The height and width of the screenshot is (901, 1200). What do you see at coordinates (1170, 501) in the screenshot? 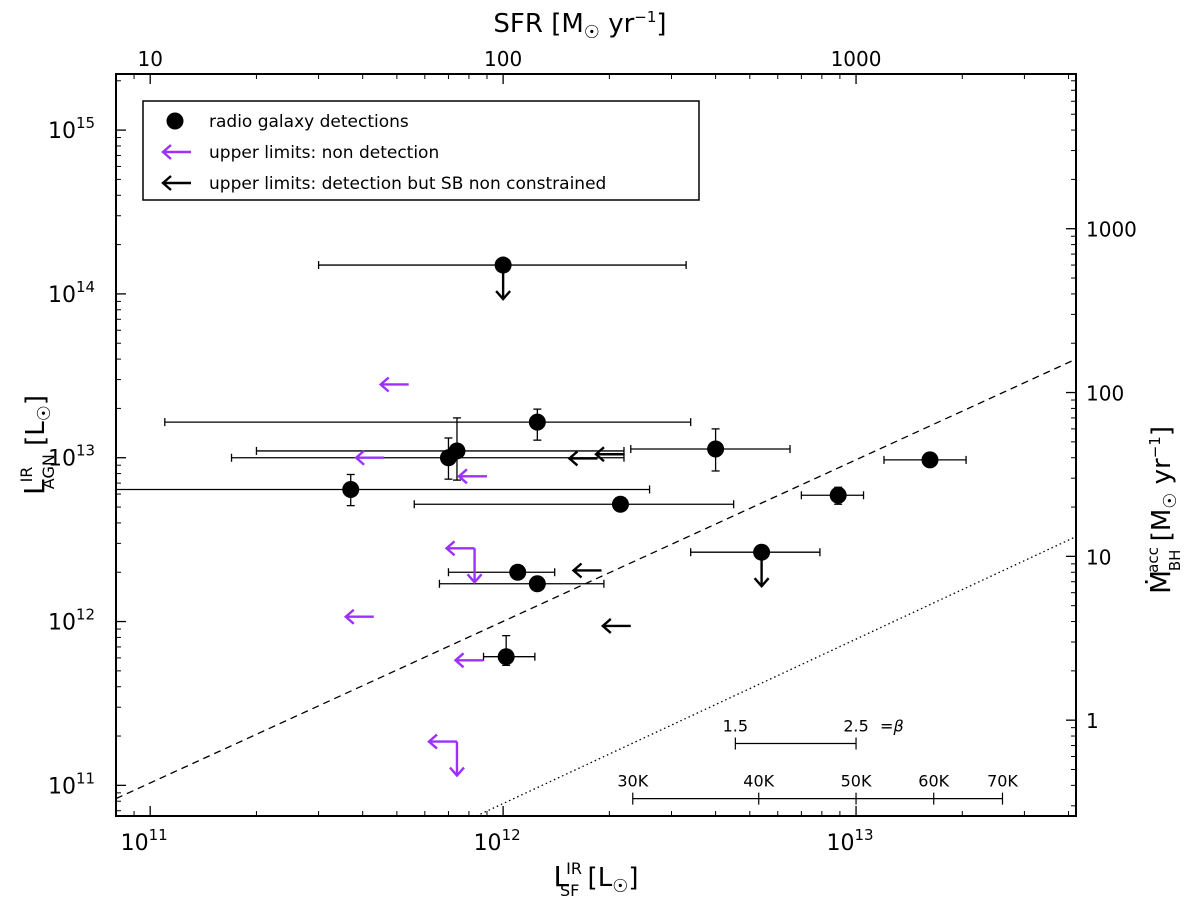
I see `right-axis-label-part: ☉` at bounding box center [1170, 501].